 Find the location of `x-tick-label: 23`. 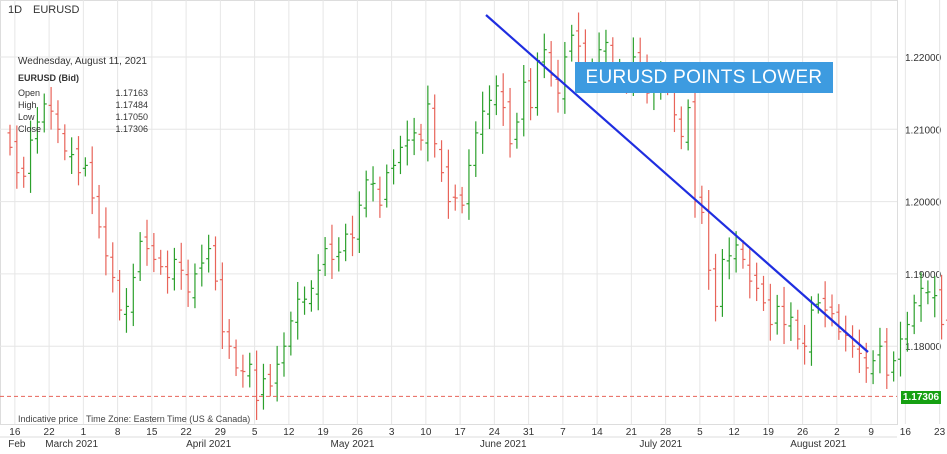

x-tick-label: 23 is located at coordinates (940, 432).